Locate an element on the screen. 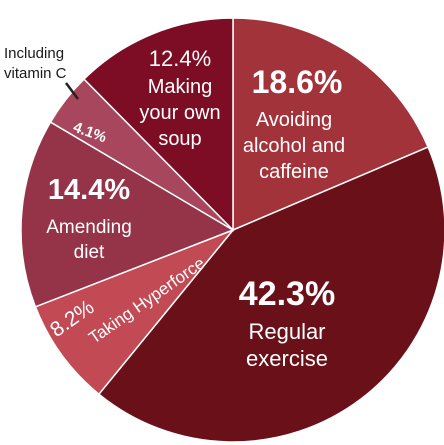  slice-label-alcohol-line-2: alcohol and is located at coordinates (294, 146).